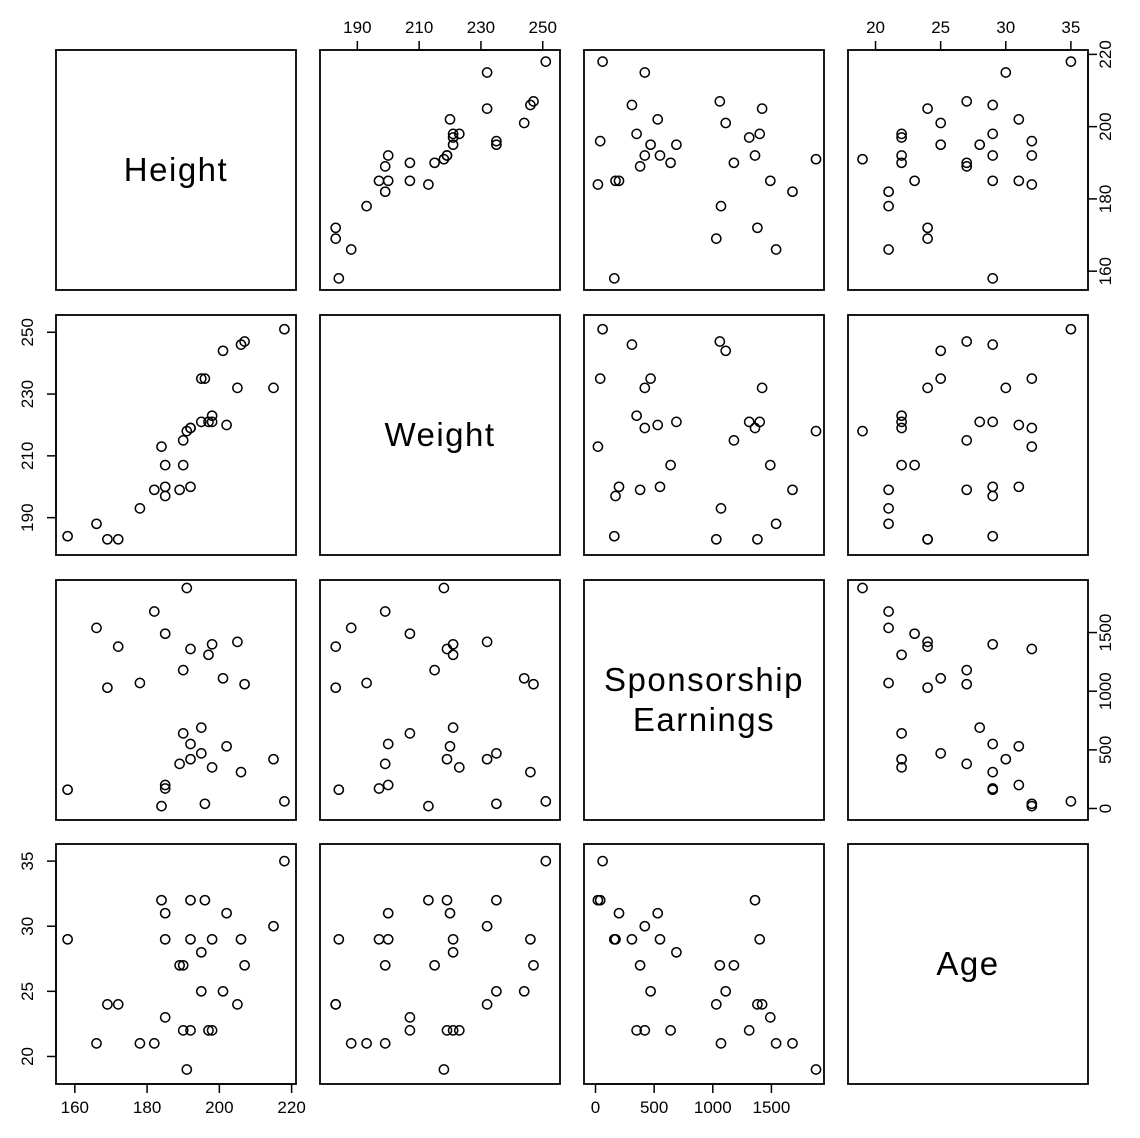  Describe the element at coordinates (428, 900) in the screenshot. I see `point-r4-c2-obs7` at that location.